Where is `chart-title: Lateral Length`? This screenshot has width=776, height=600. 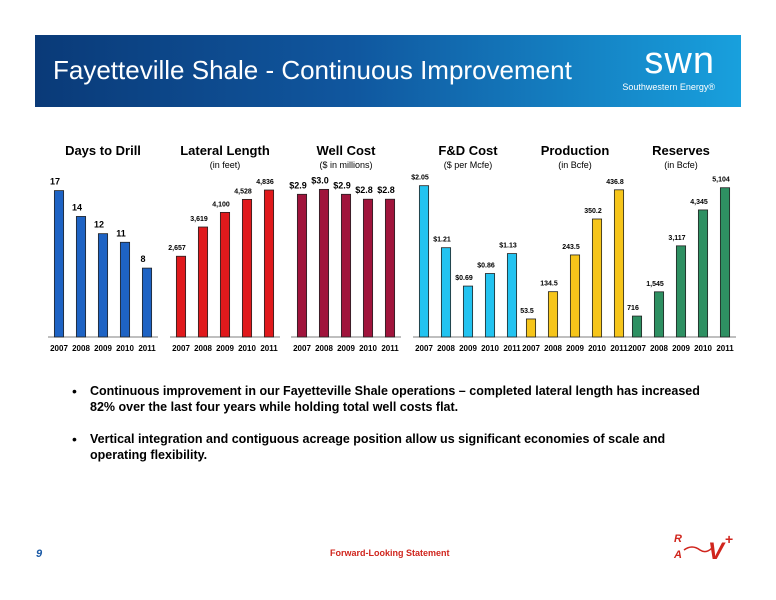
chart-title: Lateral Length is located at coordinates (225, 150).